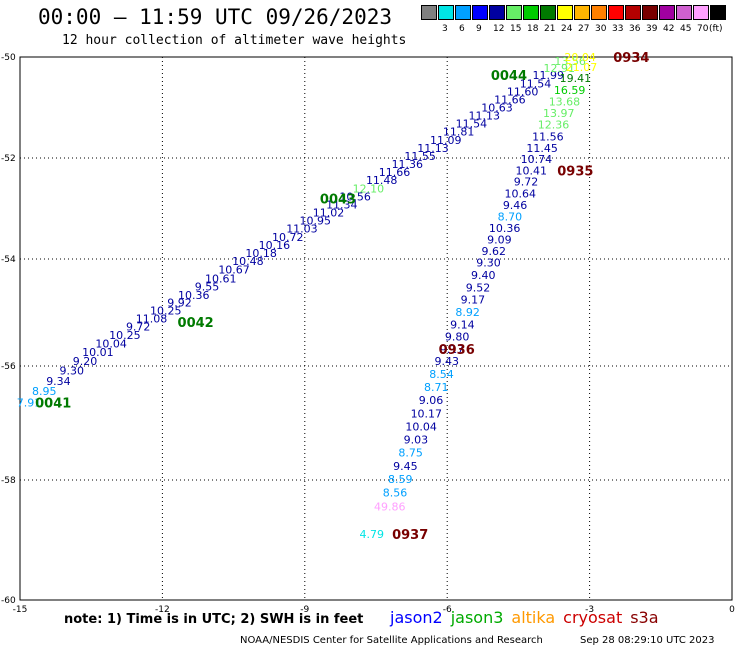  I want to click on legend-label: 70, so click(703, 29).